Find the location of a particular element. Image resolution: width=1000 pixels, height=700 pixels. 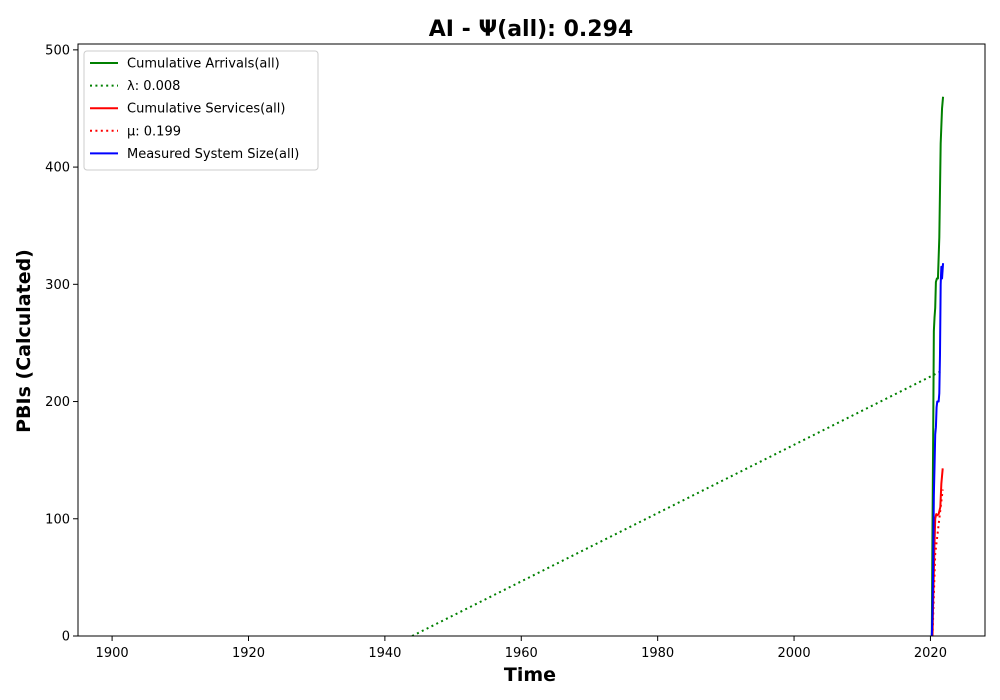

legend-label-1: λ: 0.008 is located at coordinates (153, 86).